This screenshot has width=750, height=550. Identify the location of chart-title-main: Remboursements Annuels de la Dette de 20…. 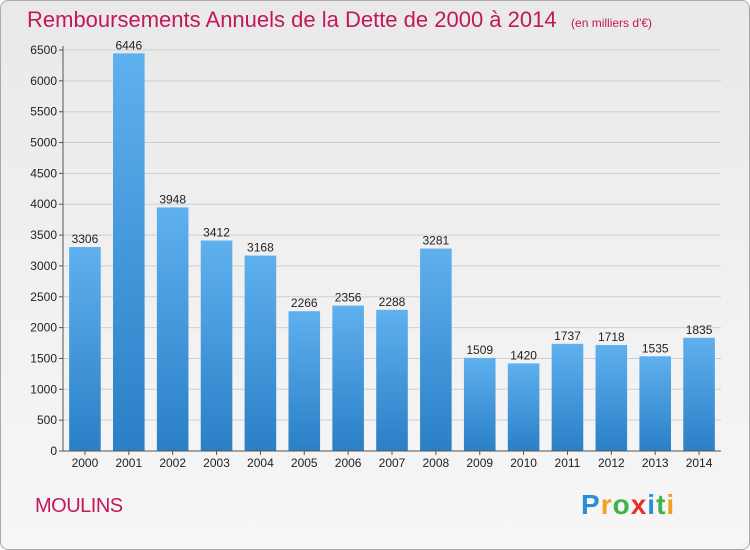
(292, 19).